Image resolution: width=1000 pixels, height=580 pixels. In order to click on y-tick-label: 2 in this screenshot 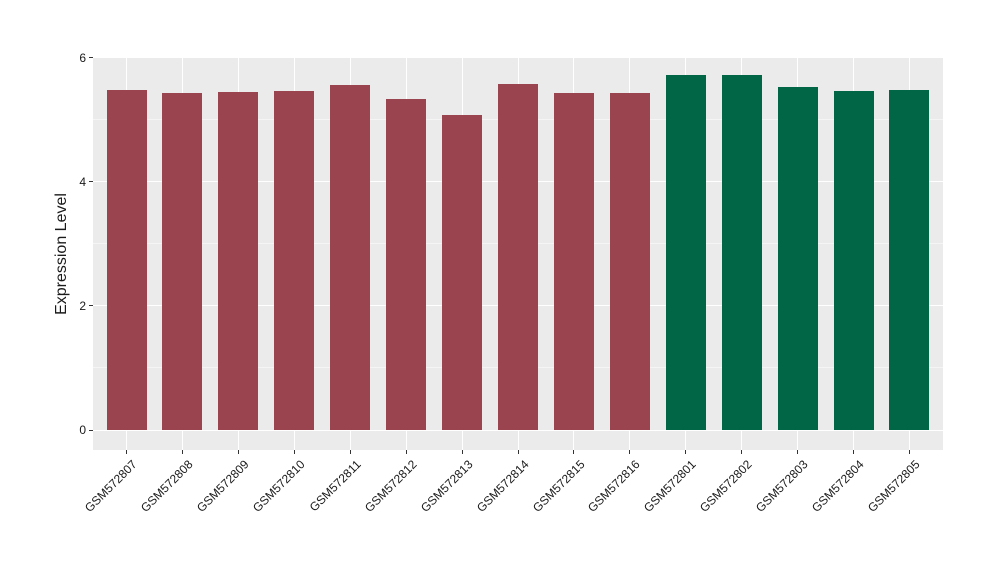, I will do `click(82, 305)`.